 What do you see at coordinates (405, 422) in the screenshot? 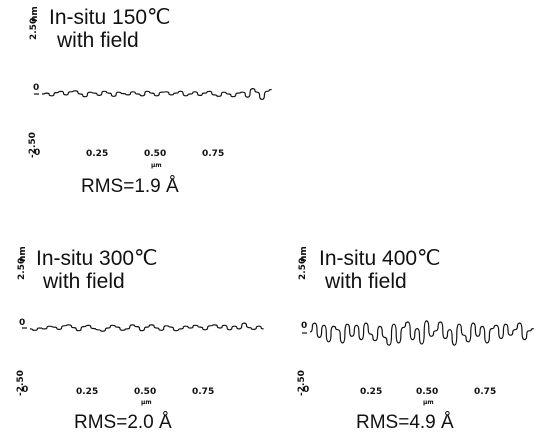
I see `rms-annotation: RMS=4.9 Å` at bounding box center [405, 422].